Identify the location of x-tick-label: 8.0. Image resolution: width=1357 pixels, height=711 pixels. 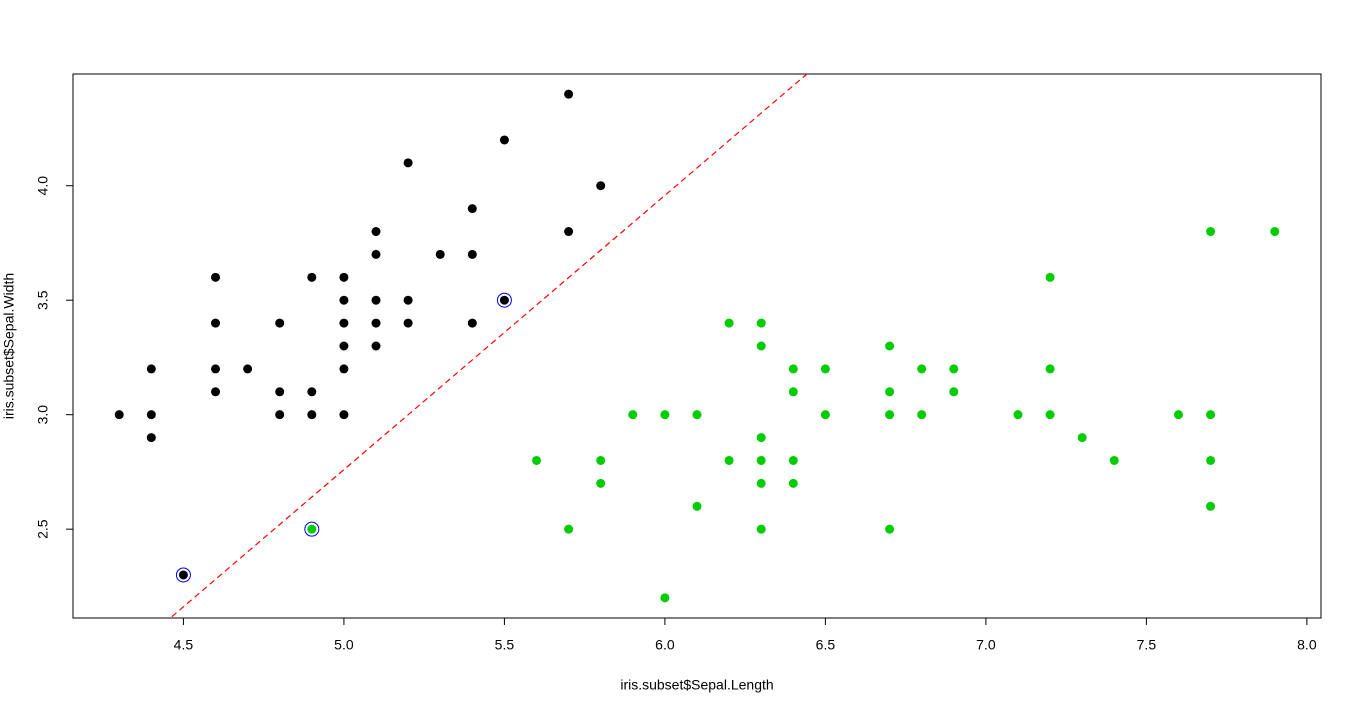
(1307, 645).